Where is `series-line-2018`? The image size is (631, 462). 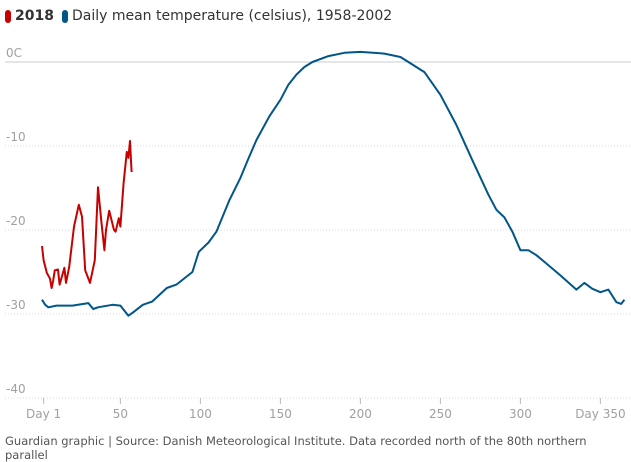 series-line-2018 is located at coordinates (87, 214).